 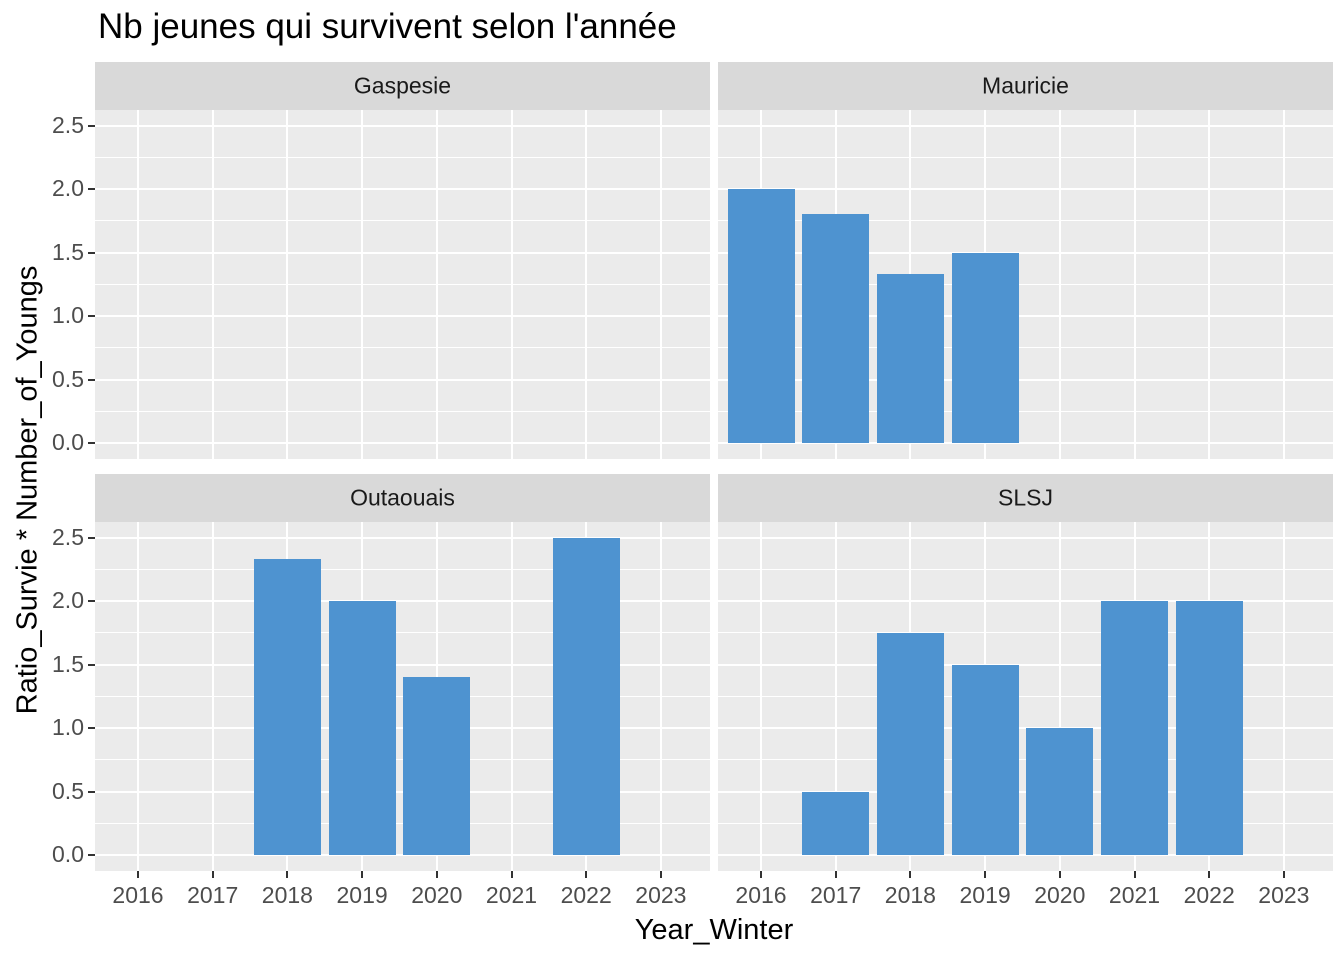 I want to click on x-tick-label: 2021, so click(x=511, y=895).